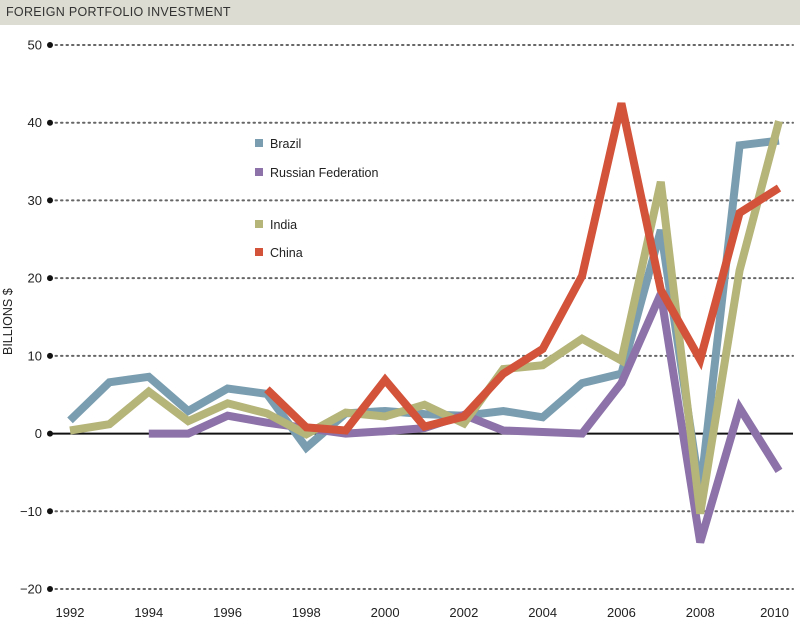 Image resolution: width=800 pixels, height=634 pixels. What do you see at coordinates (31, 511) in the screenshot?
I see `y-tick-label: −10` at bounding box center [31, 511].